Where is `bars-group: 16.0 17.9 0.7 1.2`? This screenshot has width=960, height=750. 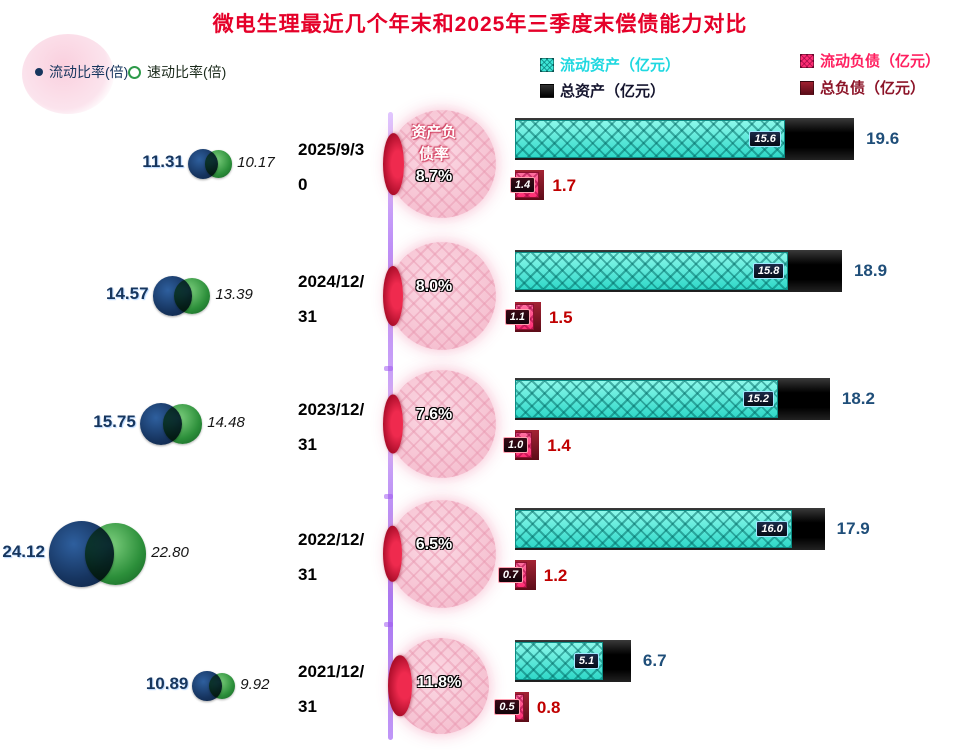
bars-group: 16.0 17.9 0.7 1.2 is located at coordinates (728, 558).